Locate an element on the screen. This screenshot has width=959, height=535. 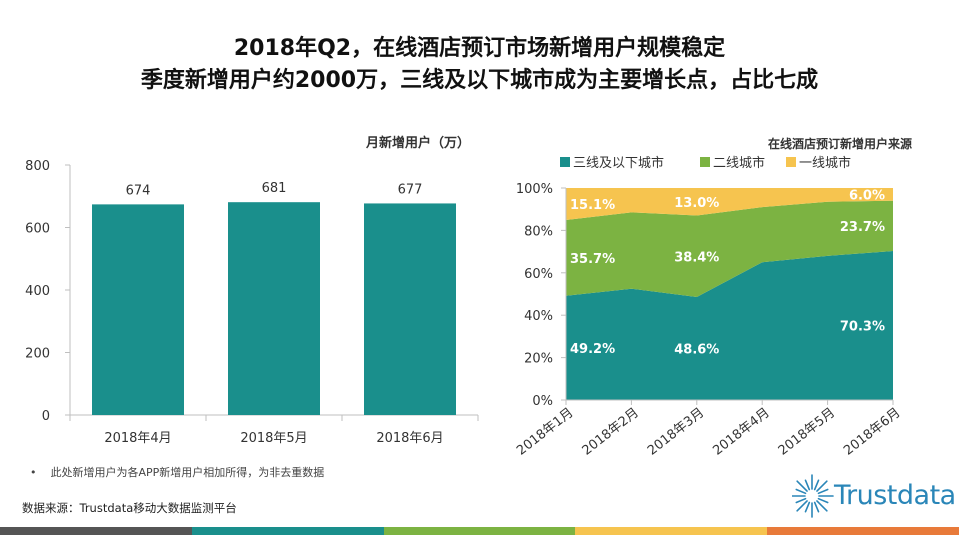
area-y-tick-label: 60% is located at coordinates (538, 274).